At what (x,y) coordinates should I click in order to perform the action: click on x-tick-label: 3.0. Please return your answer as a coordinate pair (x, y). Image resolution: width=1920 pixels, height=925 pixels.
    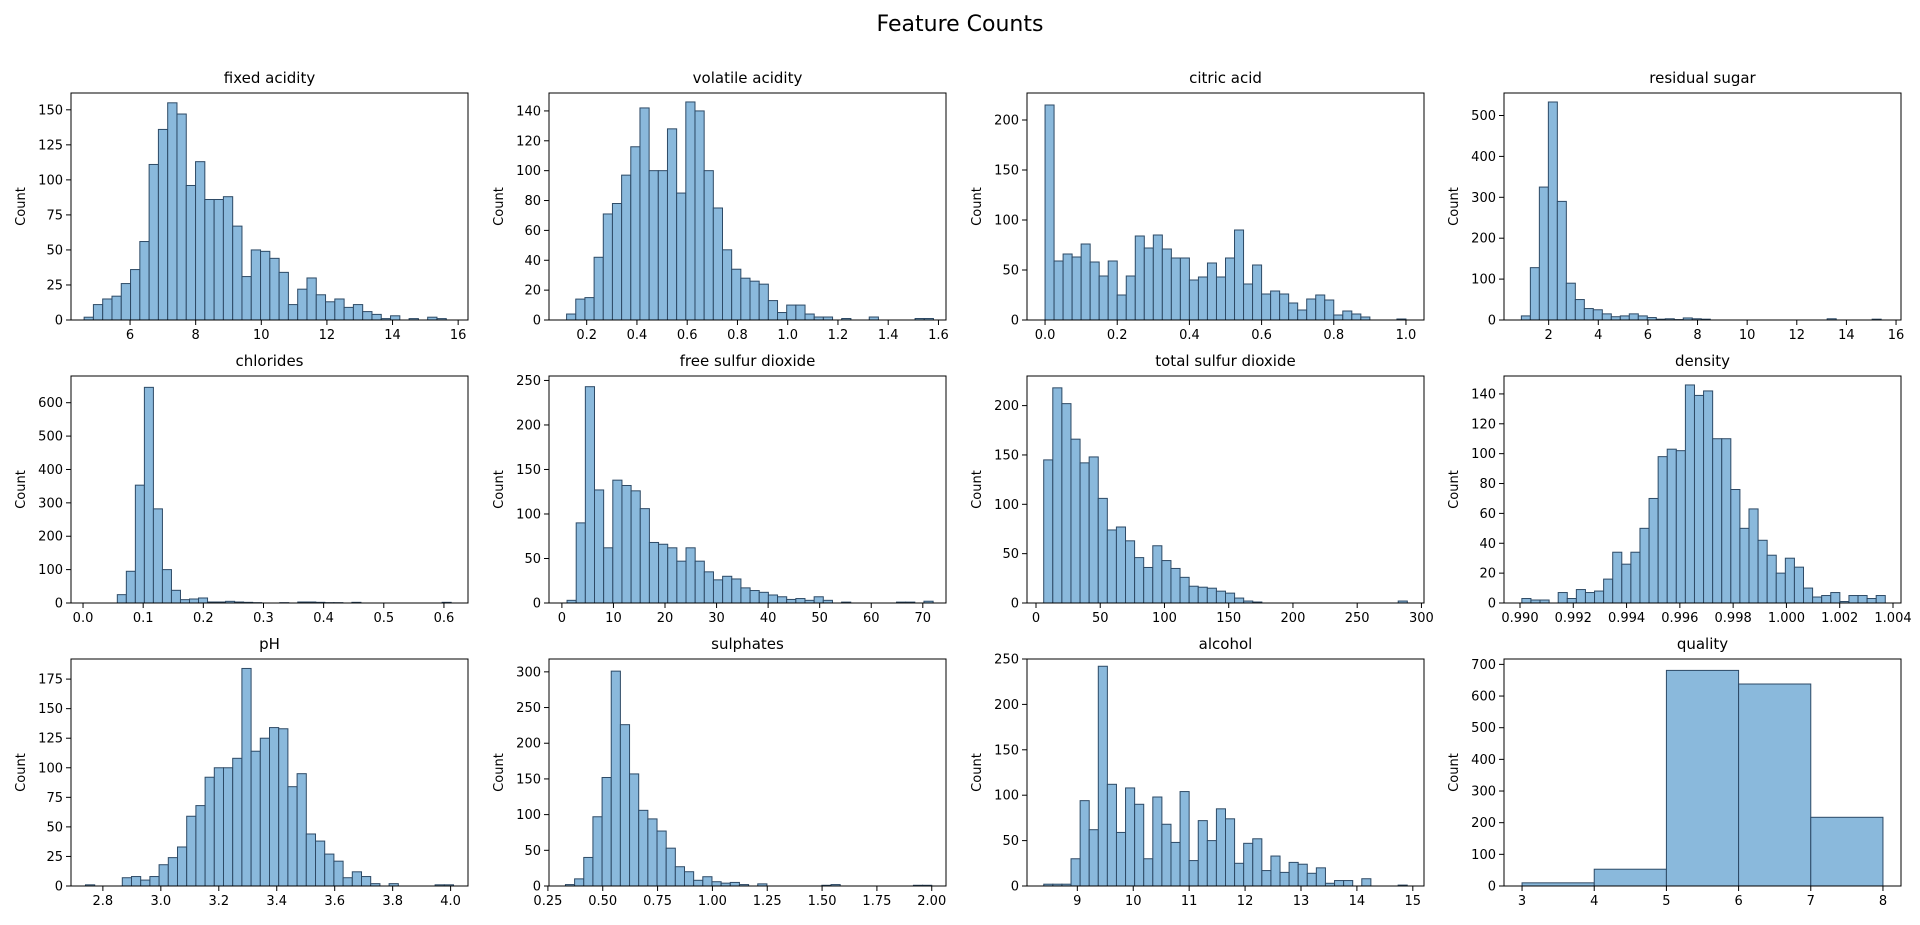
    Looking at the image, I should click on (160, 901).